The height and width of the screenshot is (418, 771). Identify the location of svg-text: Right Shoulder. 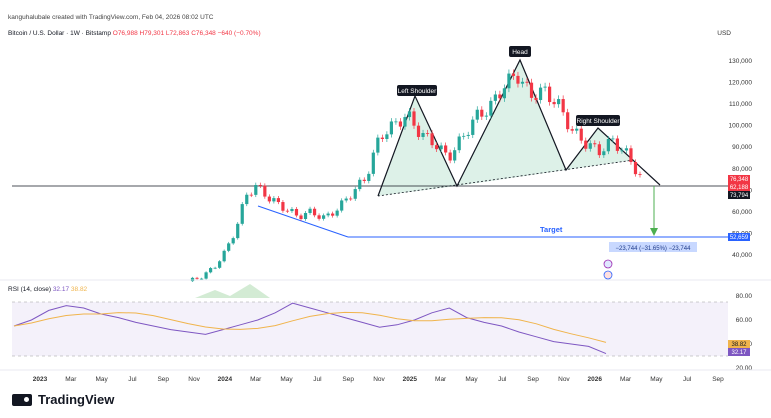
(599, 121).